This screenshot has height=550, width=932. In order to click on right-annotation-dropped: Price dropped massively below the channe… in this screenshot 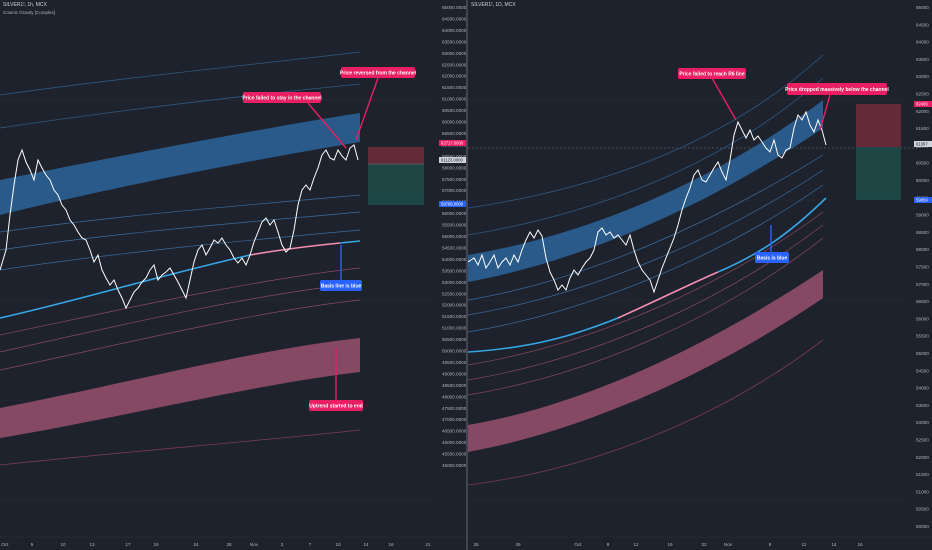, I will do `click(837, 107)`.